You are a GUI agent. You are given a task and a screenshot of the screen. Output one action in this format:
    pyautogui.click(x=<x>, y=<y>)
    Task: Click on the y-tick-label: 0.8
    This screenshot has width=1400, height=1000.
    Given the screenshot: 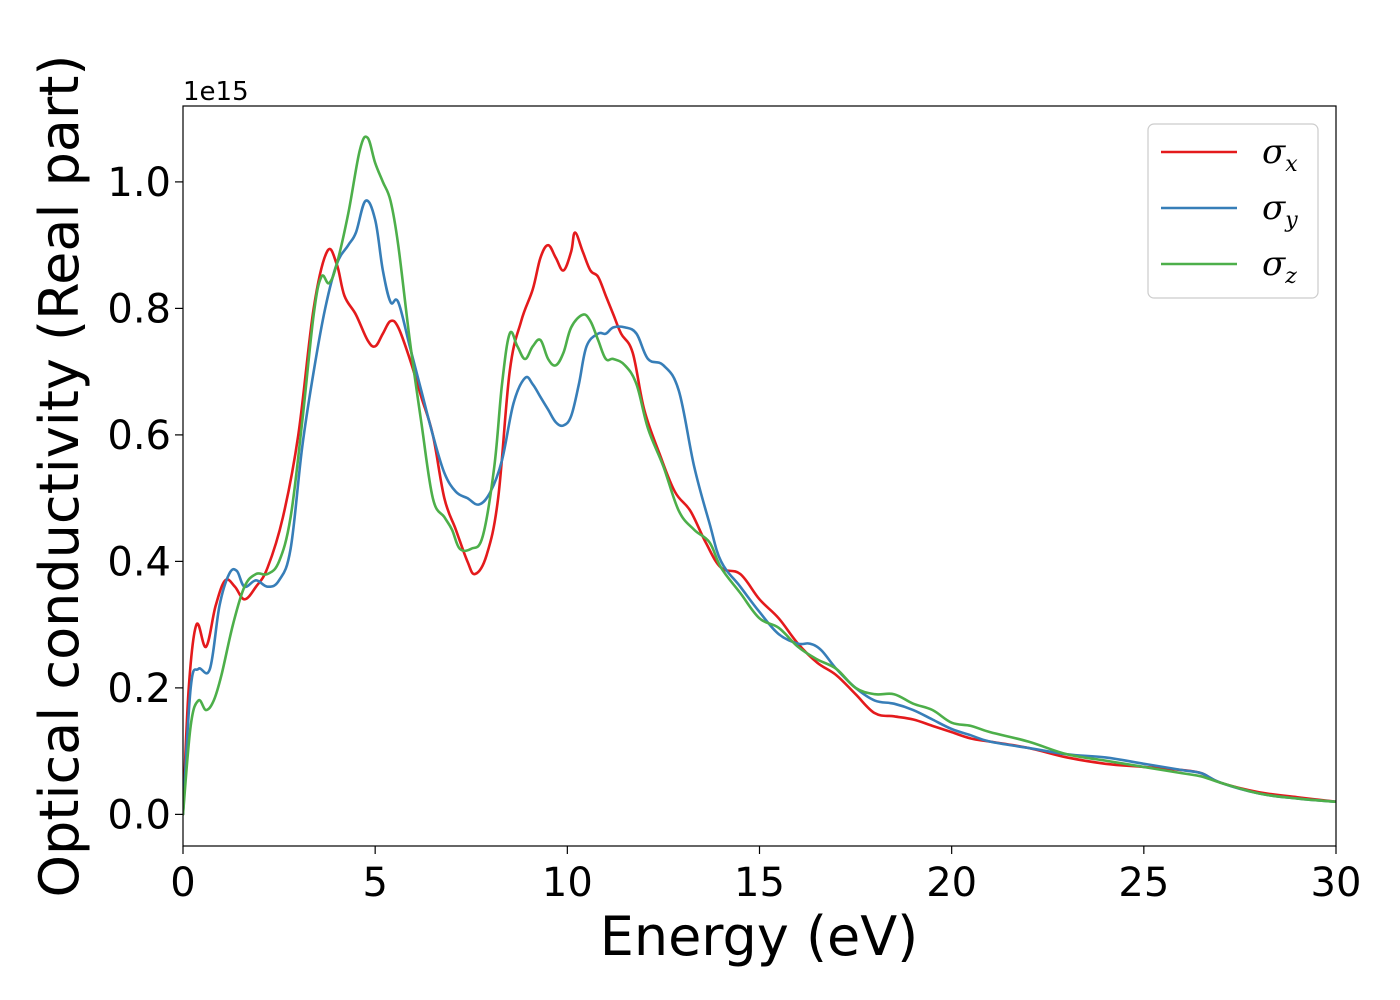 What is the action you would take?
    pyautogui.click(x=139, y=309)
    